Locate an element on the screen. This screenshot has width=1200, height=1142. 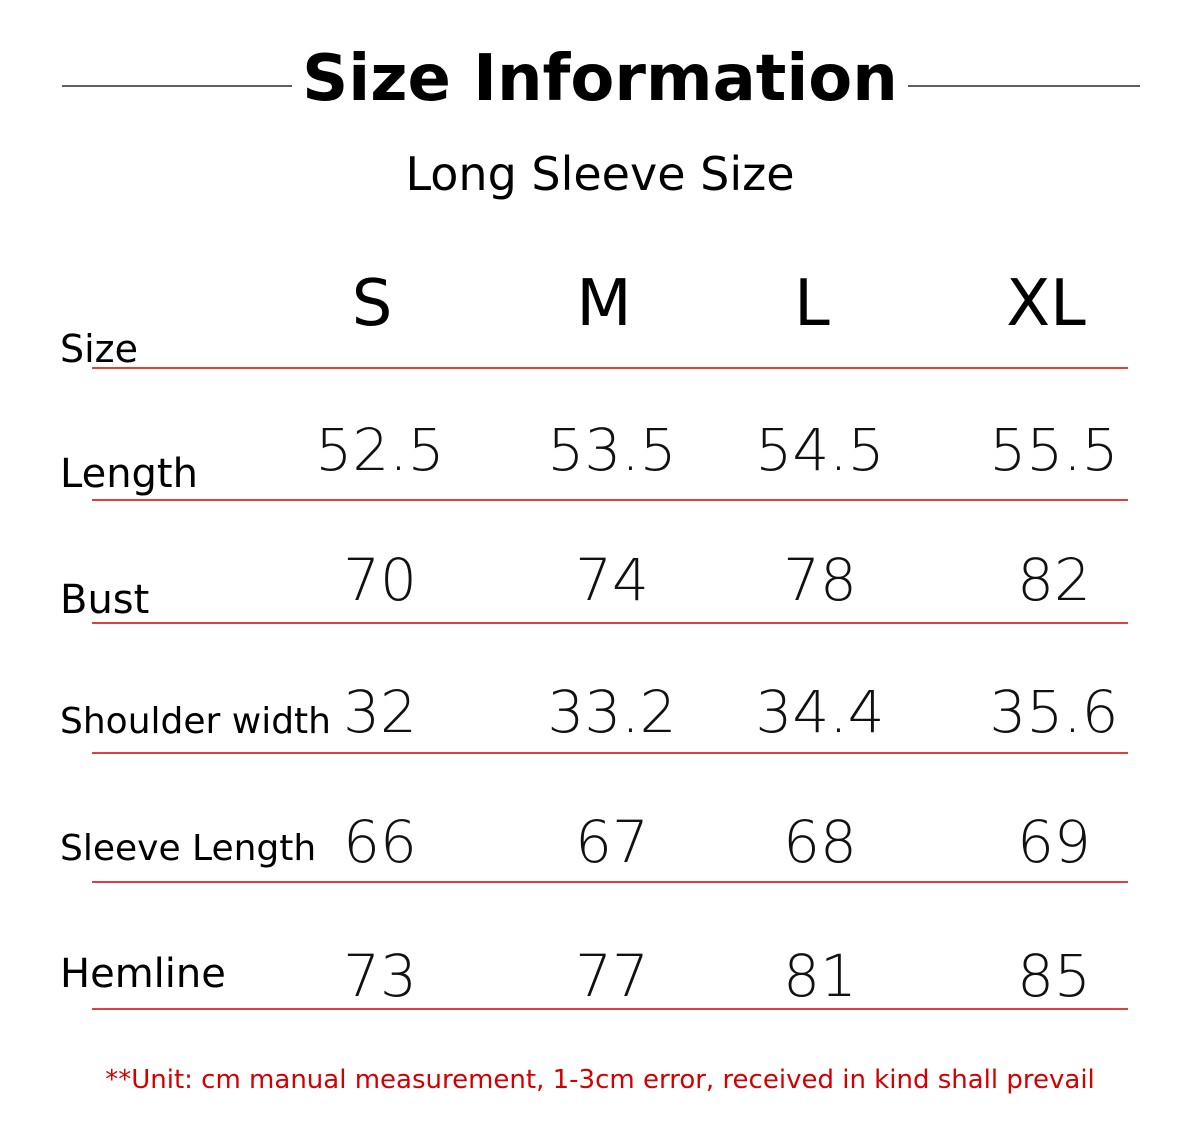
cell-value: 74 is located at coordinates (612, 580).